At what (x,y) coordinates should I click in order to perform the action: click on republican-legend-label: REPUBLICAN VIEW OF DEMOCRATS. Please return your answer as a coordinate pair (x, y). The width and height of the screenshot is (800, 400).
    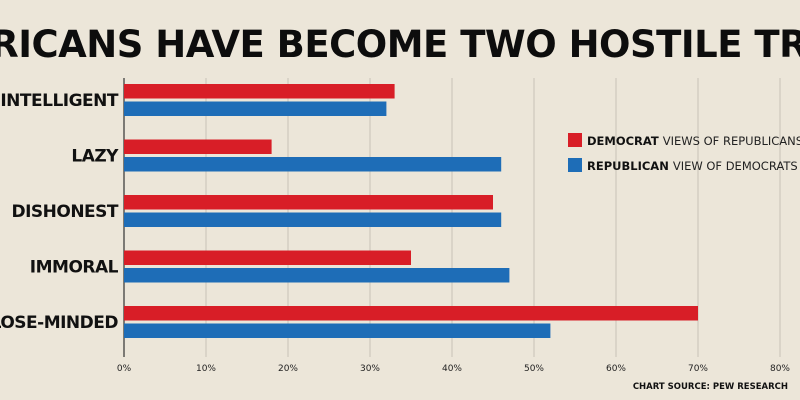
    Looking at the image, I should click on (692, 166).